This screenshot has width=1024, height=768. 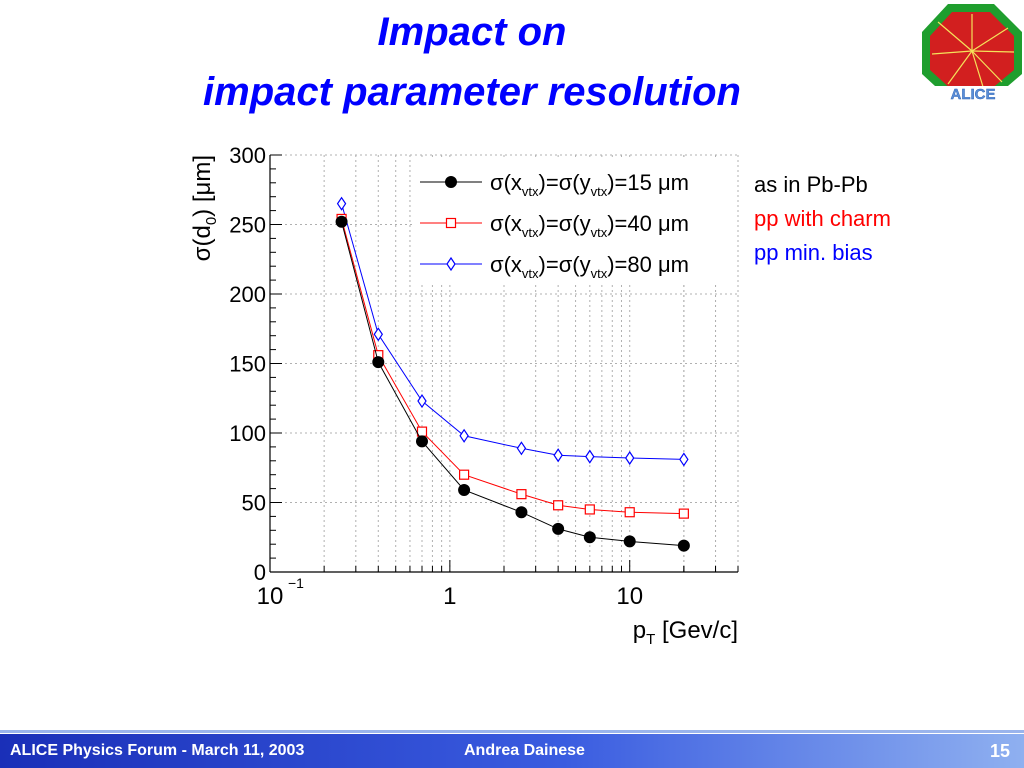 I want to click on slide-title-line2: impact parameter resolution, so click(x=472, y=92).